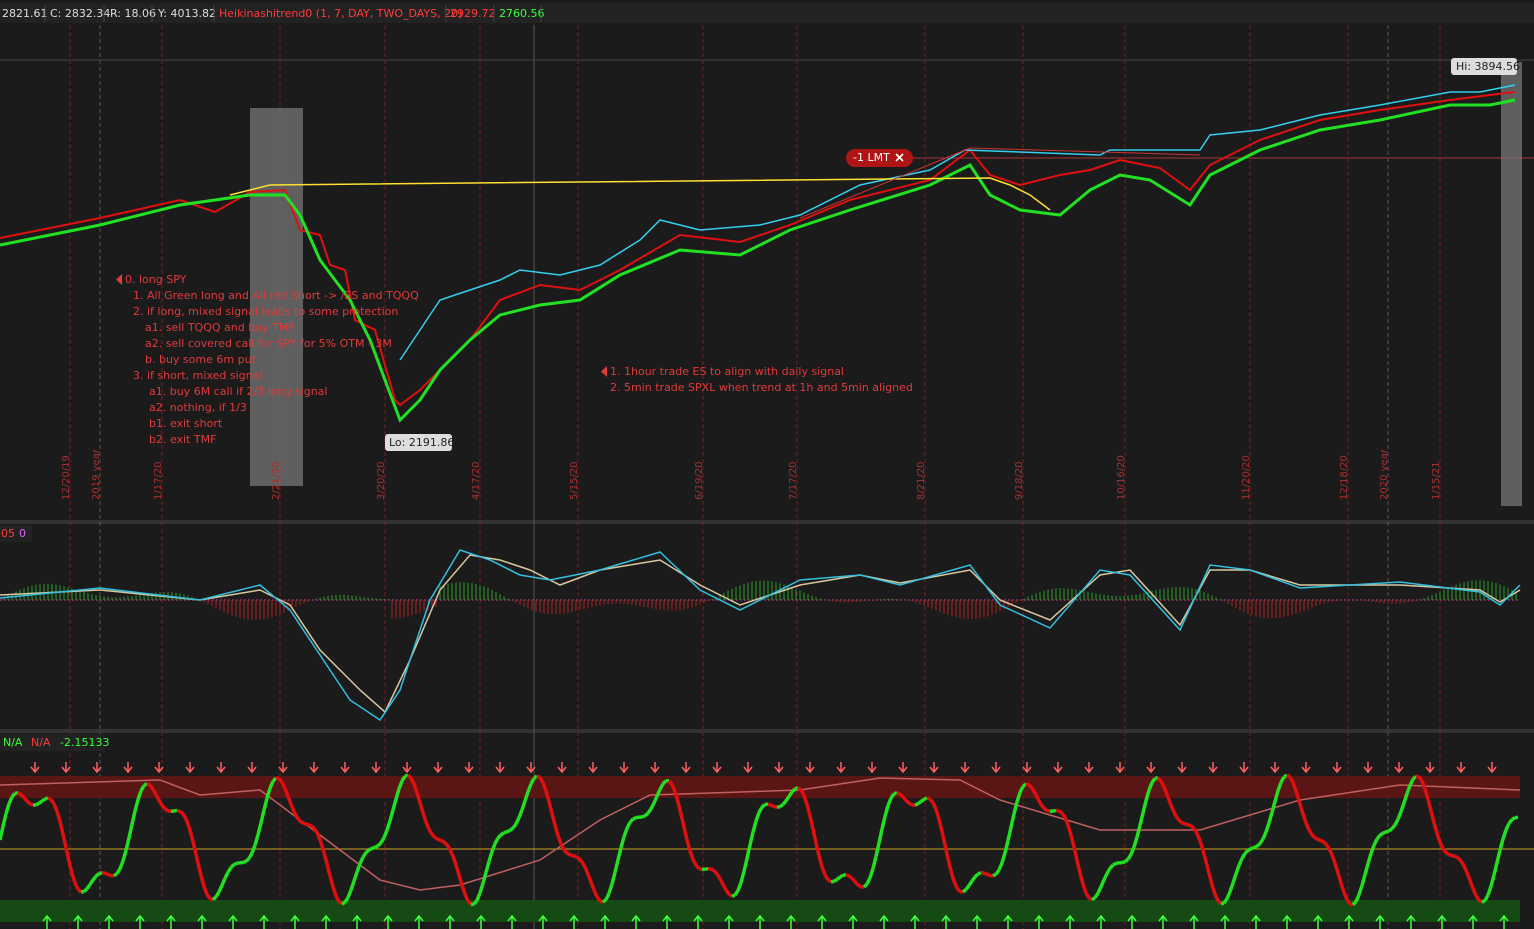 This screenshot has height=929, width=1534. Describe the element at coordinates (899, 157) in the screenshot. I see `close-icon` at that location.